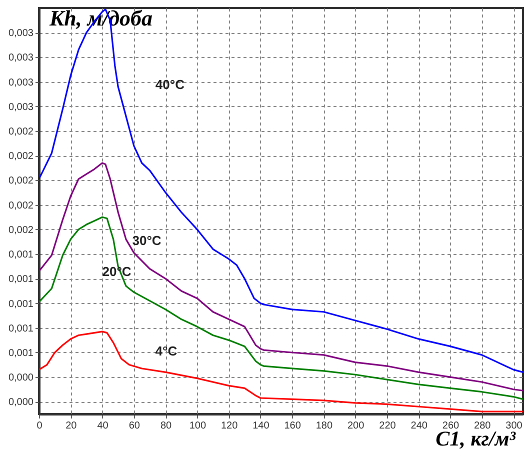 The width and height of the screenshot is (526, 452). What do you see at coordinates (324, 426) in the screenshot?
I see `x-tick-label: 180` at bounding box center [324, 426].